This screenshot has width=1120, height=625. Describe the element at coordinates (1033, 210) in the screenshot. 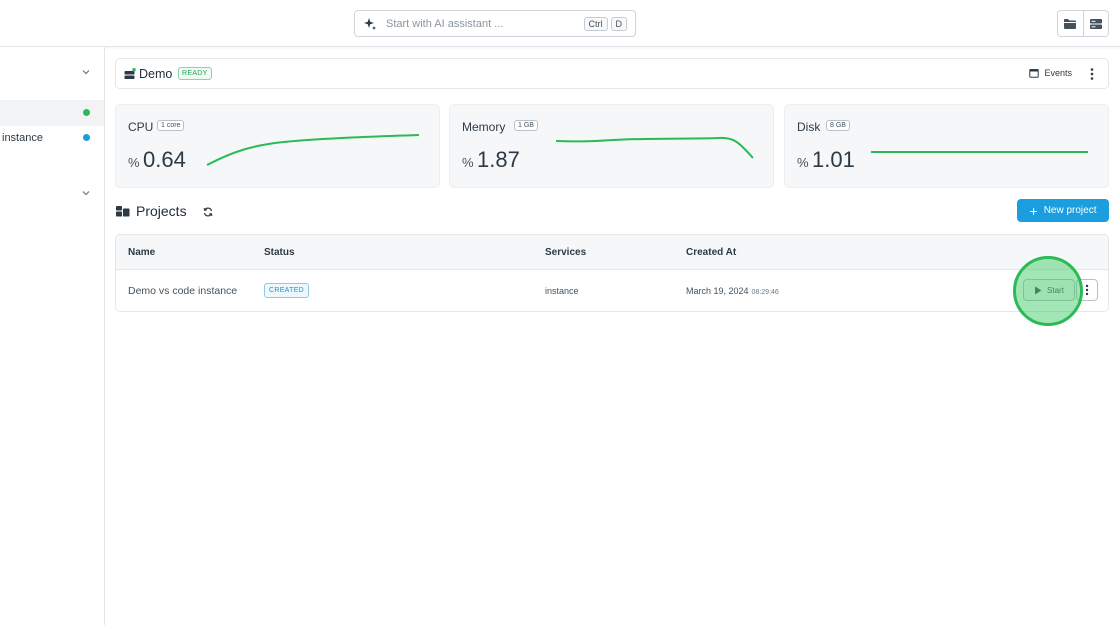

I see `plus-icon: +` at that location.